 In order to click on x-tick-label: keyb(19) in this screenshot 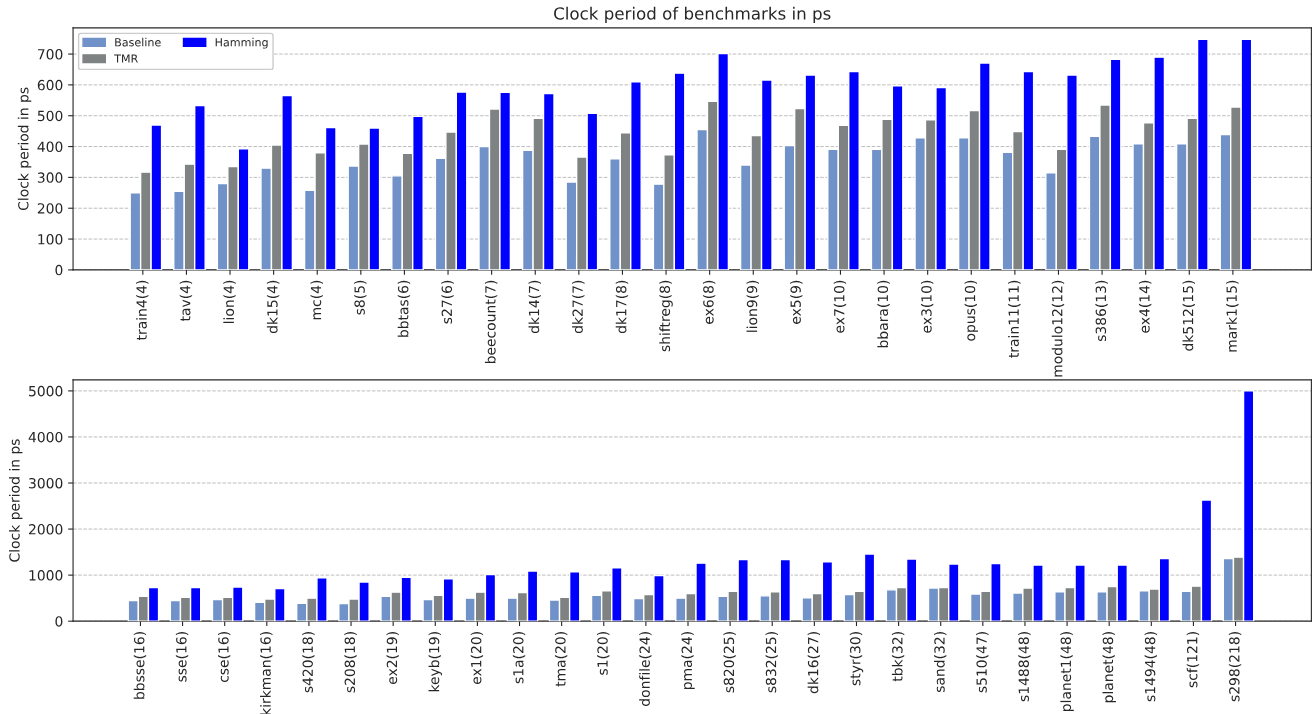, I will do `click(435, 662)`.